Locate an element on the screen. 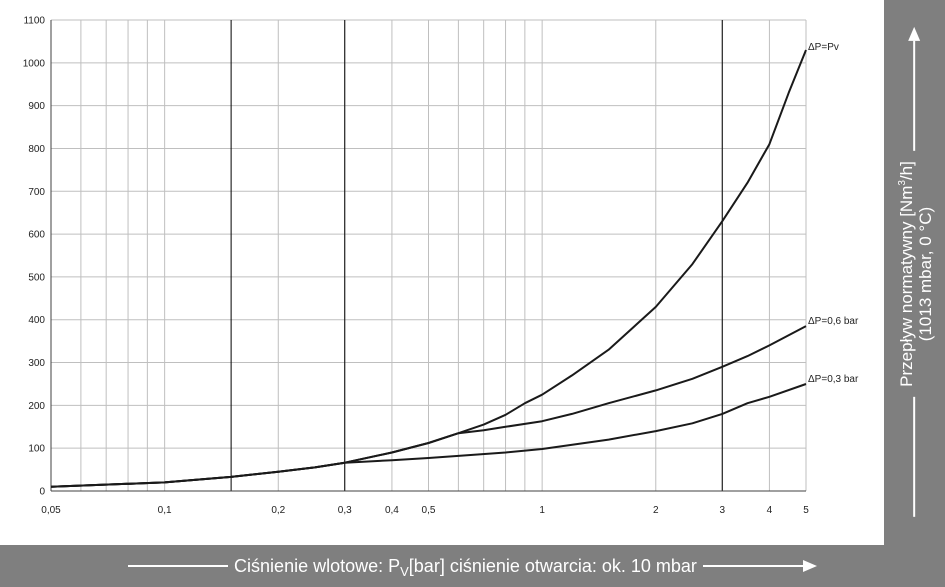 The width and height of the screenshot is (945, 587). y-tick-label: 400 is located at coordinates (36, 320).